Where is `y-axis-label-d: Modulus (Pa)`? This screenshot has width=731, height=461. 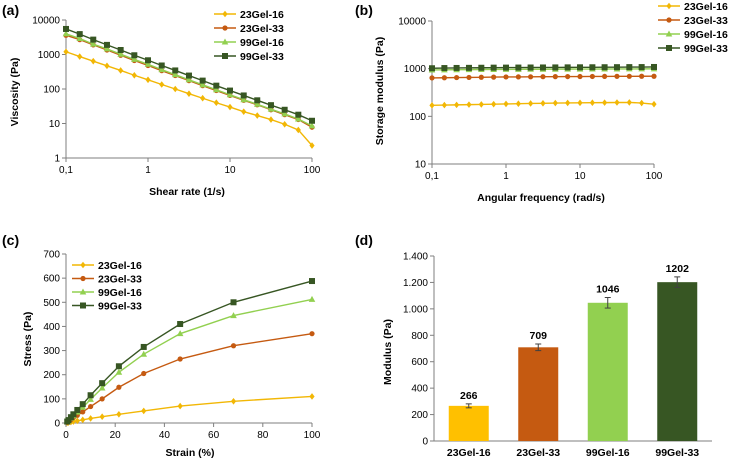
y-axis-label-d: Modulus (Pa) is located at coordinates (388, 352).